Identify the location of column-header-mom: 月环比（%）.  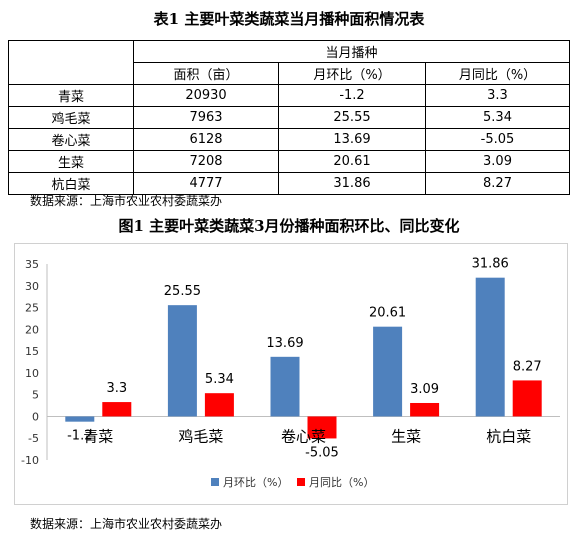
(352, 73).